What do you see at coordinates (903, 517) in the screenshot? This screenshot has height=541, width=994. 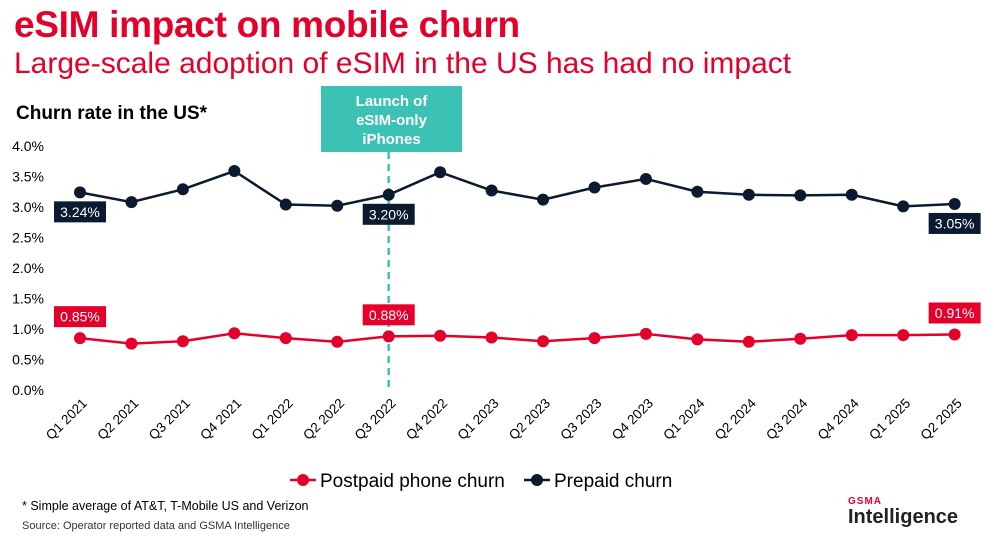 I see `logo-bottom-text: Intelligence` at bounding box center [903, 517].